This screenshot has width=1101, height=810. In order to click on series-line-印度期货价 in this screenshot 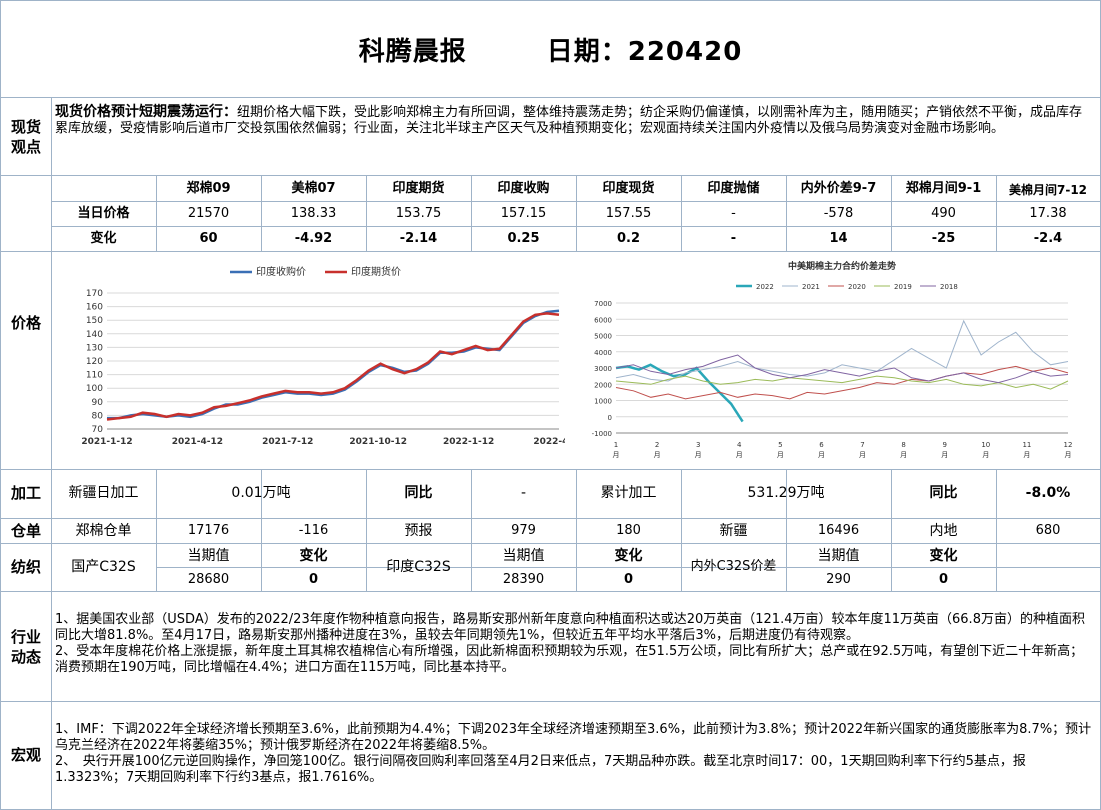, I will do `click(333, 366)`.